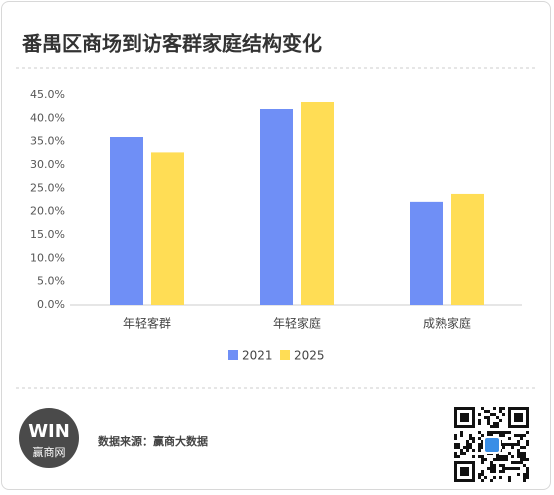 The image size is (554, 495). Describe the element at coordinates (49, 431) in the screenshot. I see `logo-mark: WIN` at that location.